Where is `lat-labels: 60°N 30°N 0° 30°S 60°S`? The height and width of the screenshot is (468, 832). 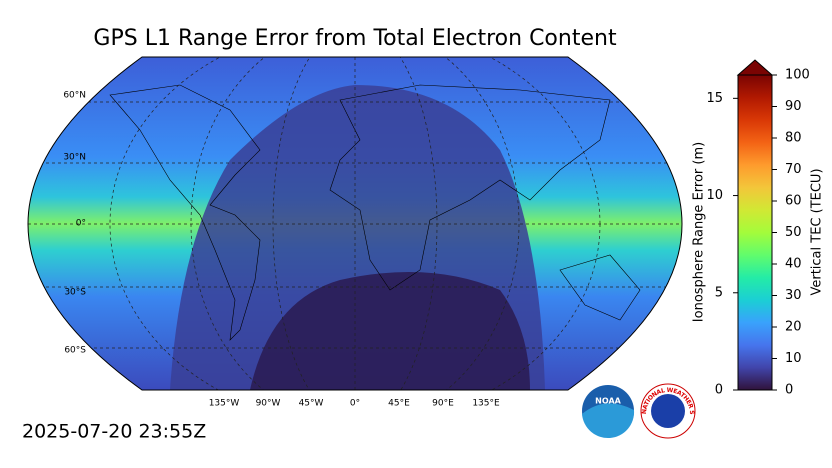 lat-labels: 60°N 30°N 0° 30°S 60°S is located at coordinates (74, 223).